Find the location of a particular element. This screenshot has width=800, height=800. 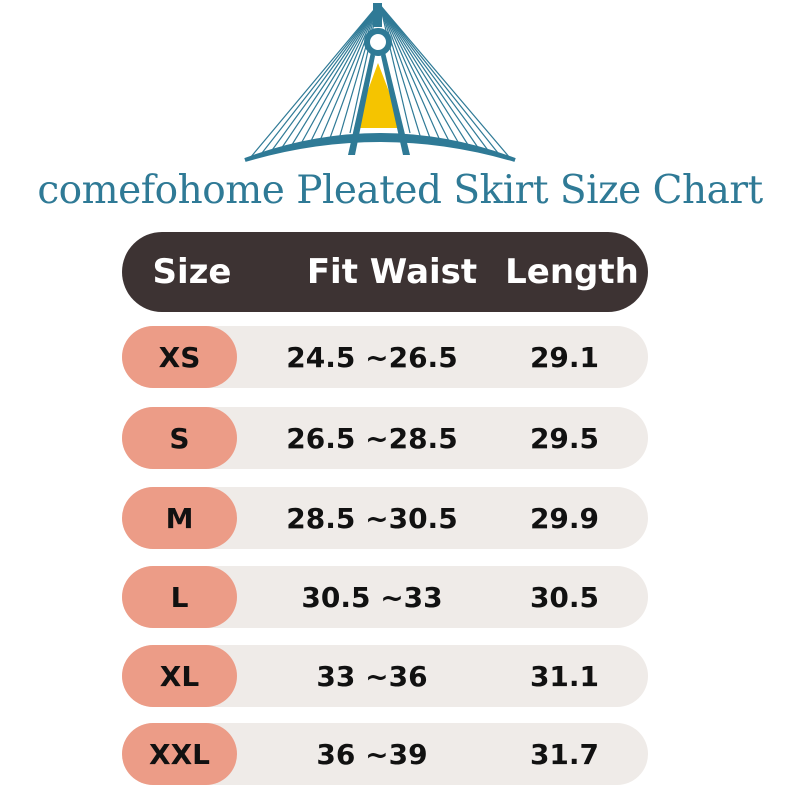

length-cell: 31.7 is located at coordinates (564, 754).